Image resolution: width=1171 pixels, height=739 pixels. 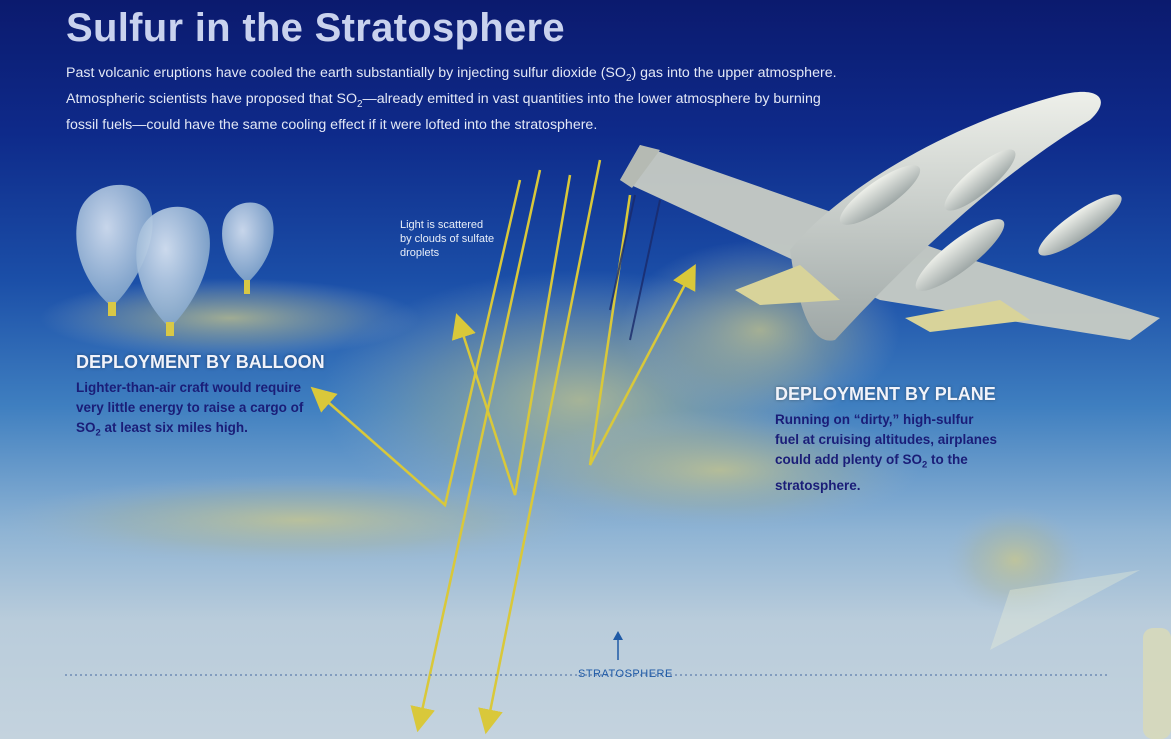 I want to click on balloons, so click(x=175, y=260).